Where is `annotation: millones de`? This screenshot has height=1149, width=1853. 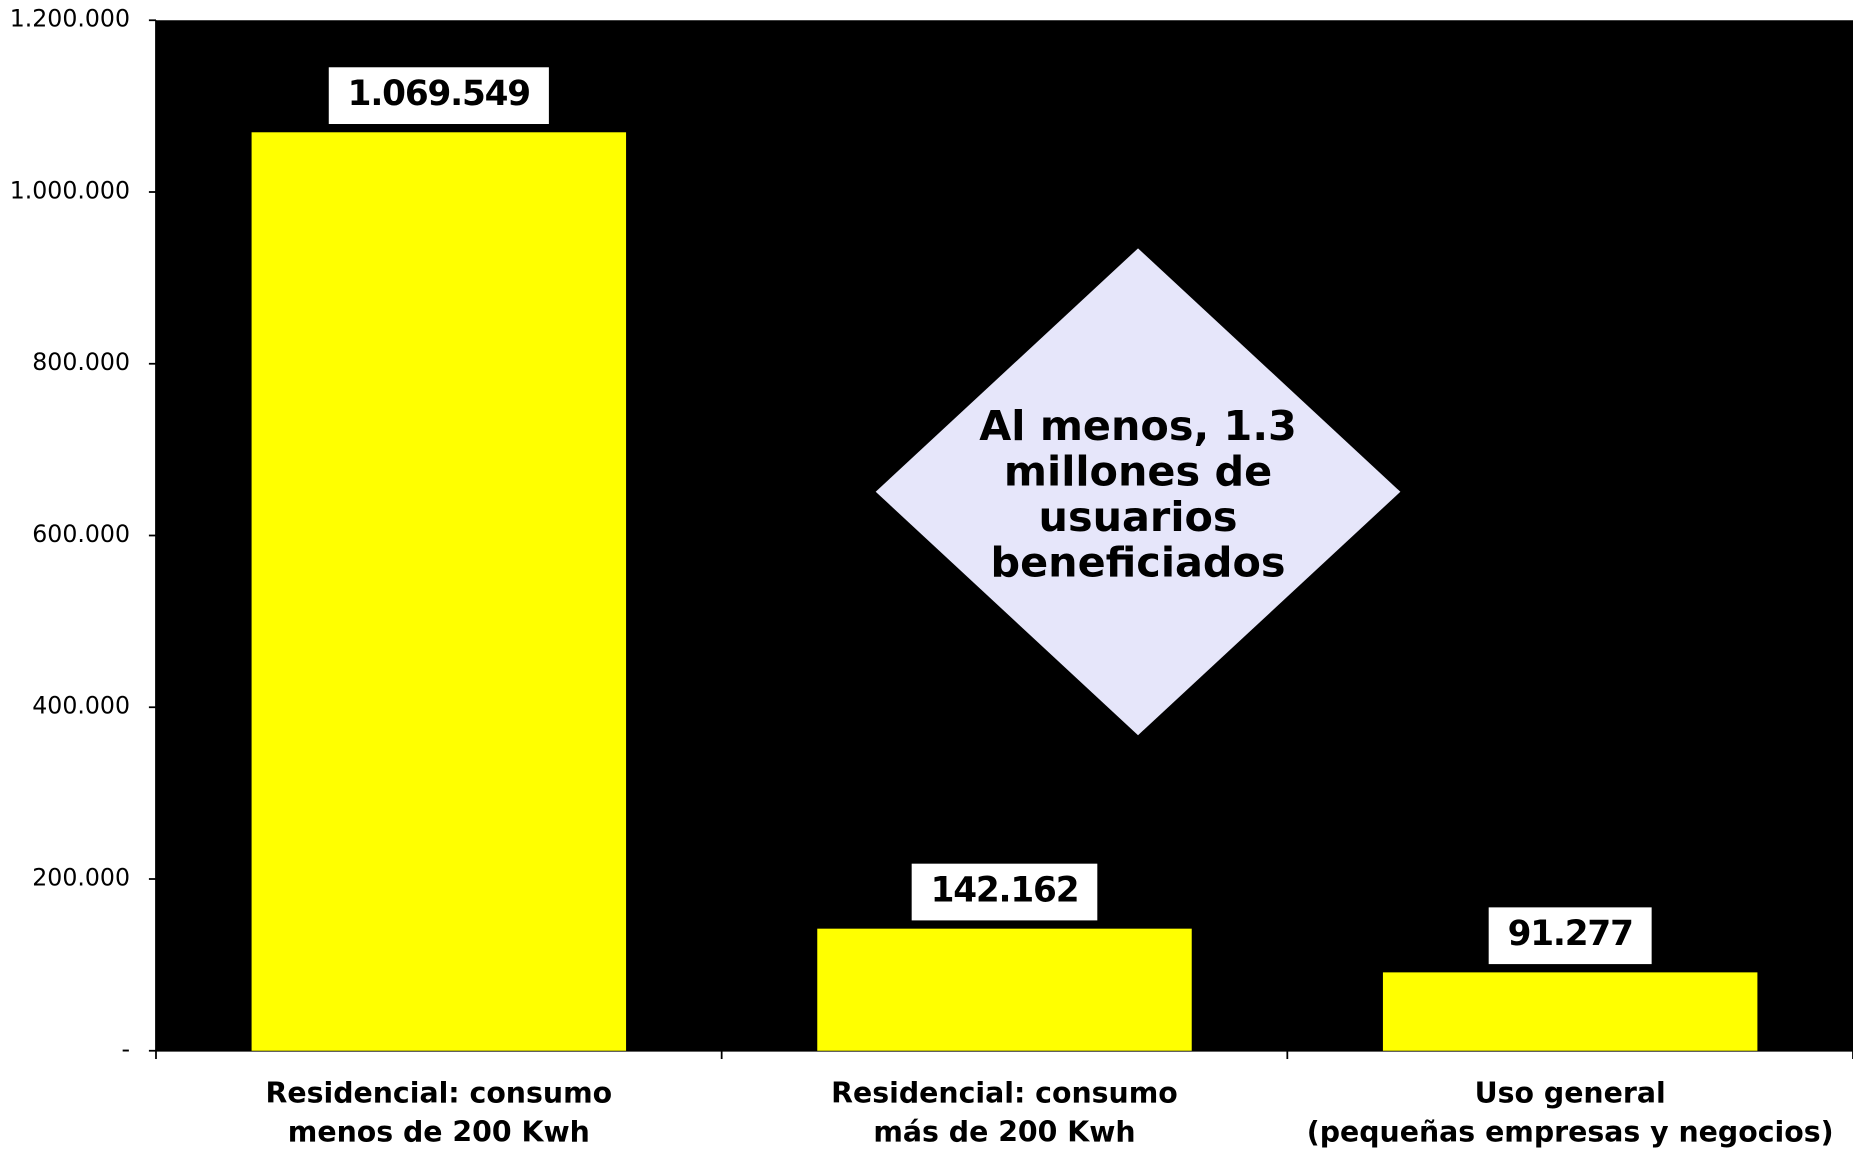 annotation: millones de is located at coordinates (1138, 472).